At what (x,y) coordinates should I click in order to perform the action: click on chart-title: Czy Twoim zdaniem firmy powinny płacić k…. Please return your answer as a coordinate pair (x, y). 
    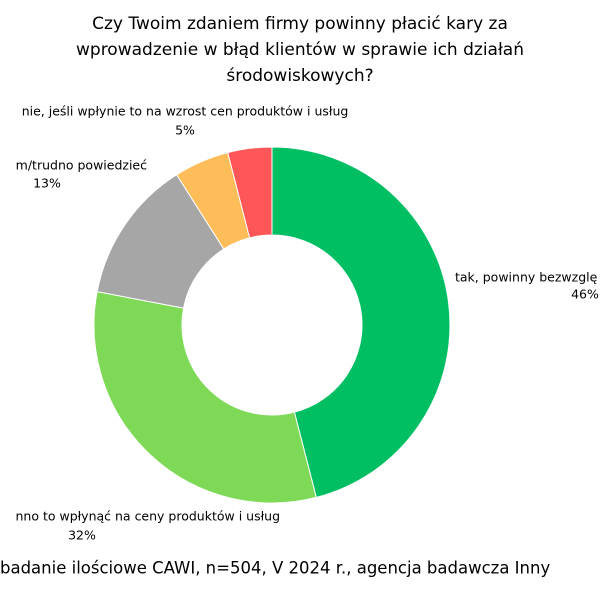
    Looking at the image, I should click on (300, 24).